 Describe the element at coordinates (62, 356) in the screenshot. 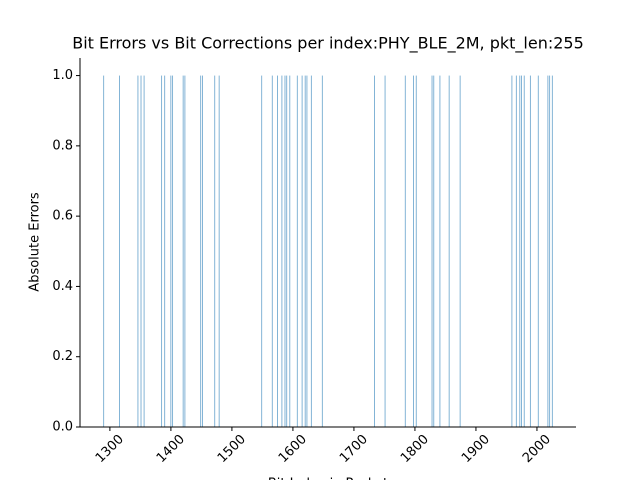

I see `y-tick-label: 0.2` at that location.